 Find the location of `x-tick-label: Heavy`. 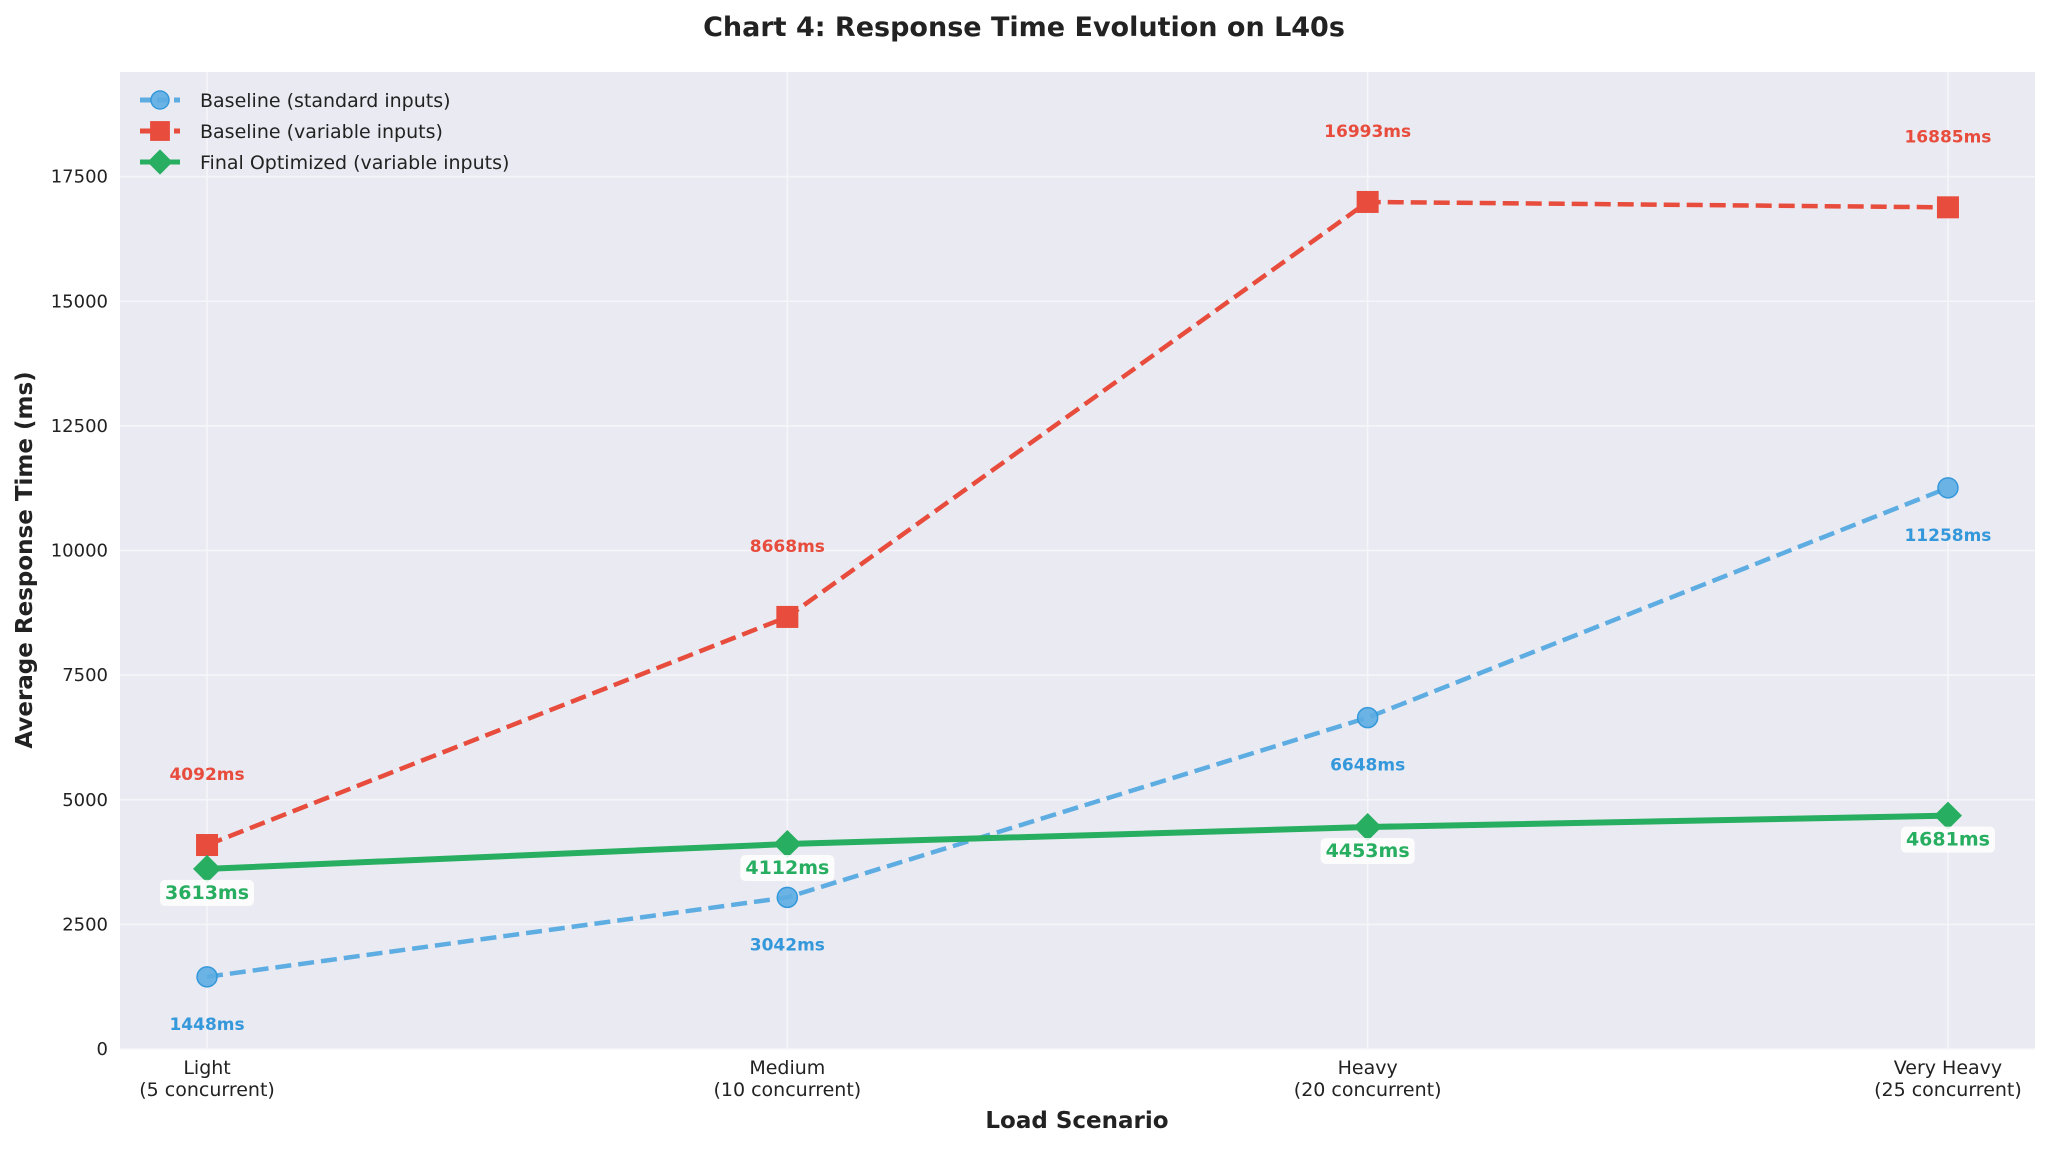

x-tick-label: Heavy is located at coordinates (1368, 1068).